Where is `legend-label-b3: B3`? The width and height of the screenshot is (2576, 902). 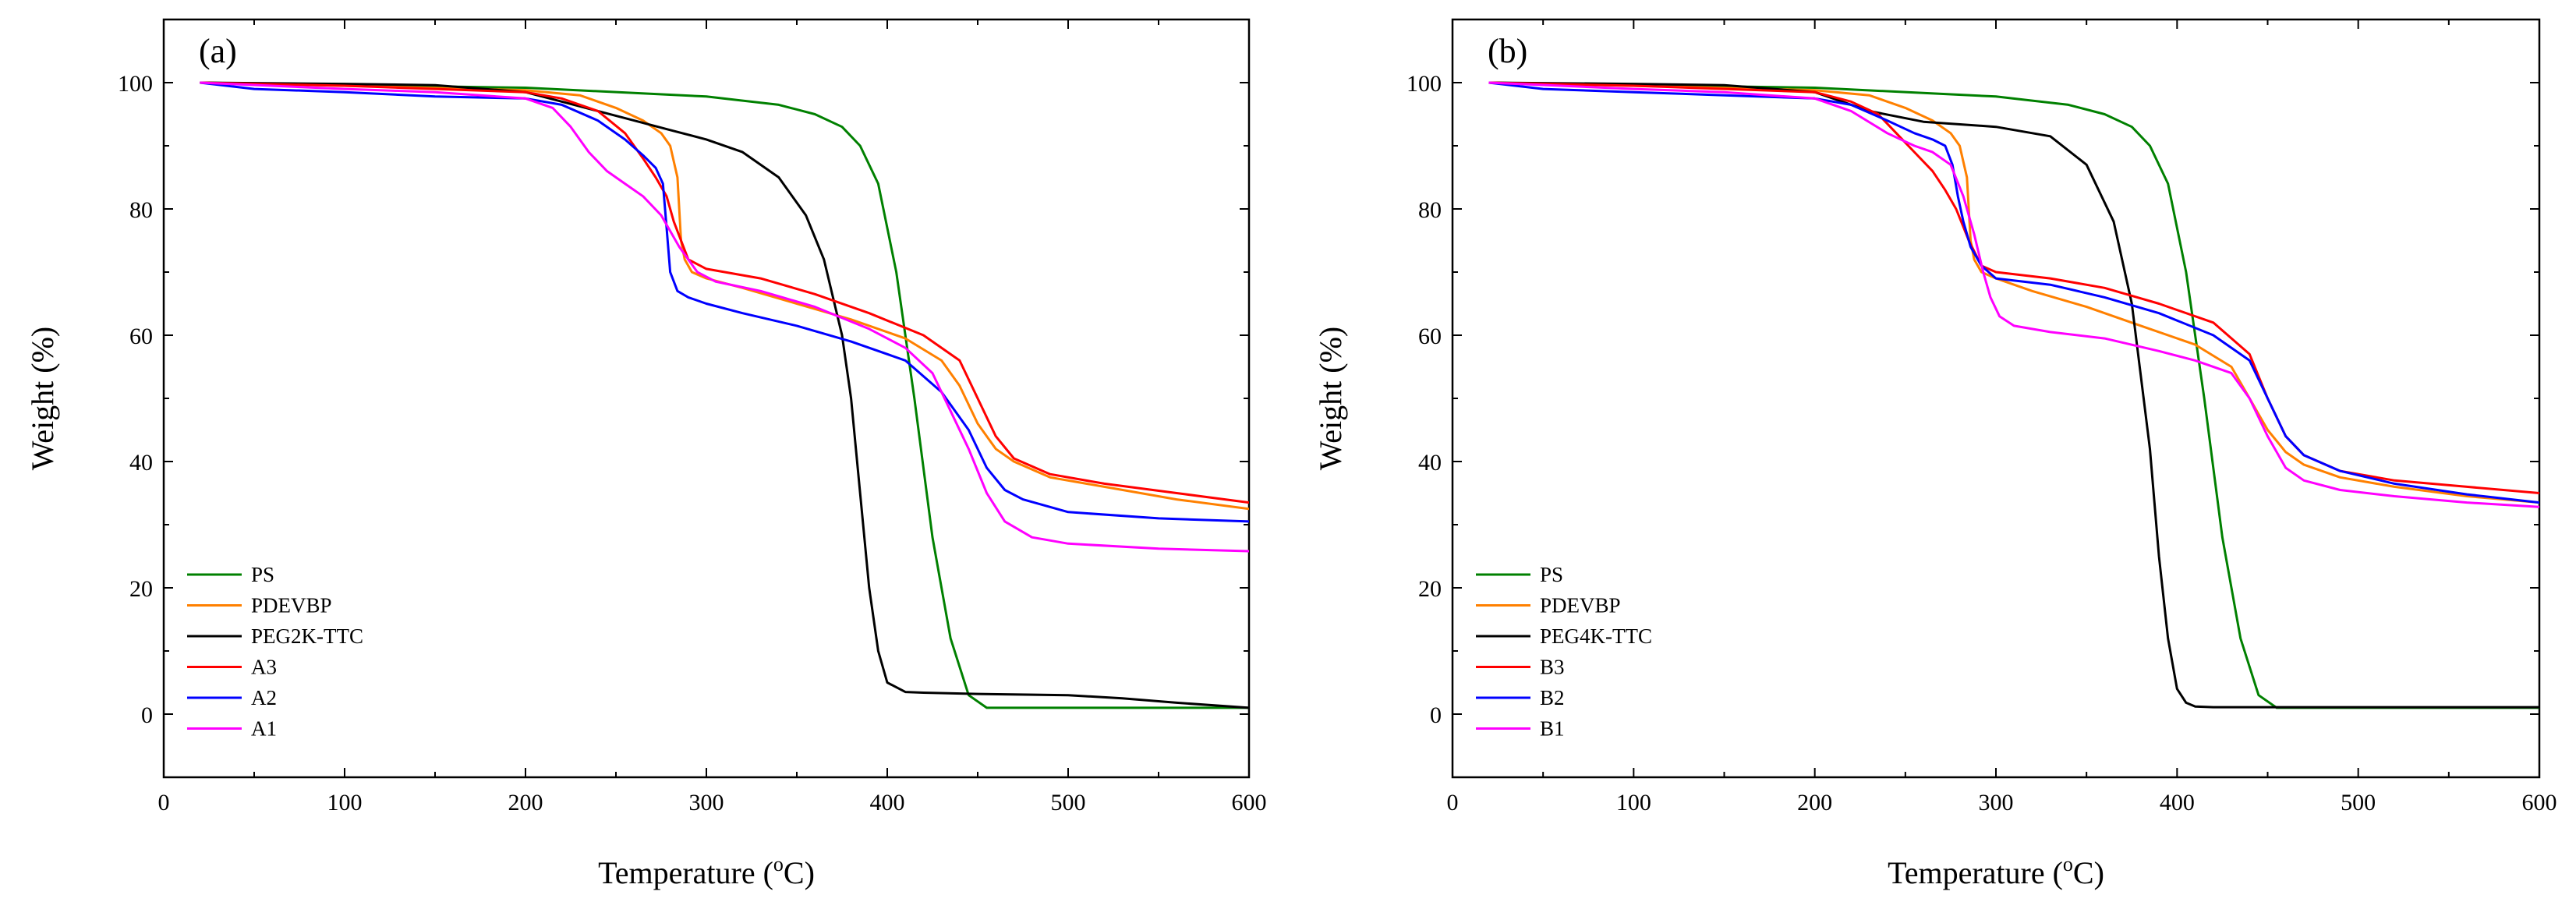 legend-label-b3: B3 is located at coordinates (1552, 667).